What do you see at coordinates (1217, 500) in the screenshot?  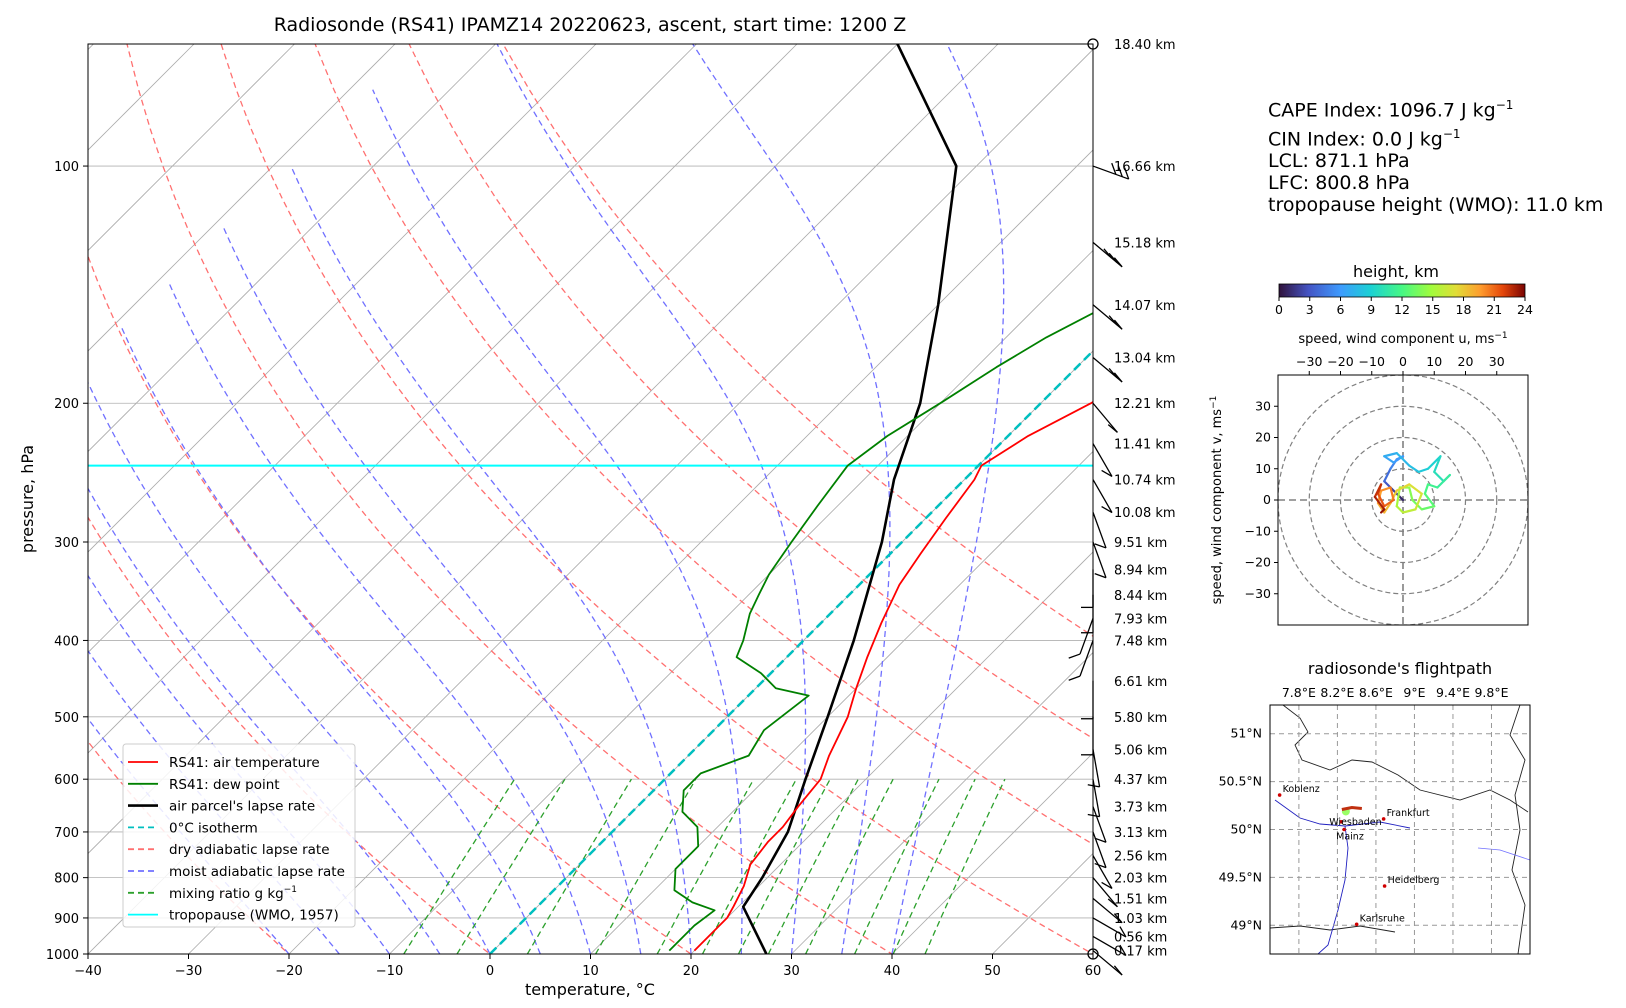 I see `hodograph-y-axis-label: speed, wind component v, ms−1` at bounding box center [1217, 500].